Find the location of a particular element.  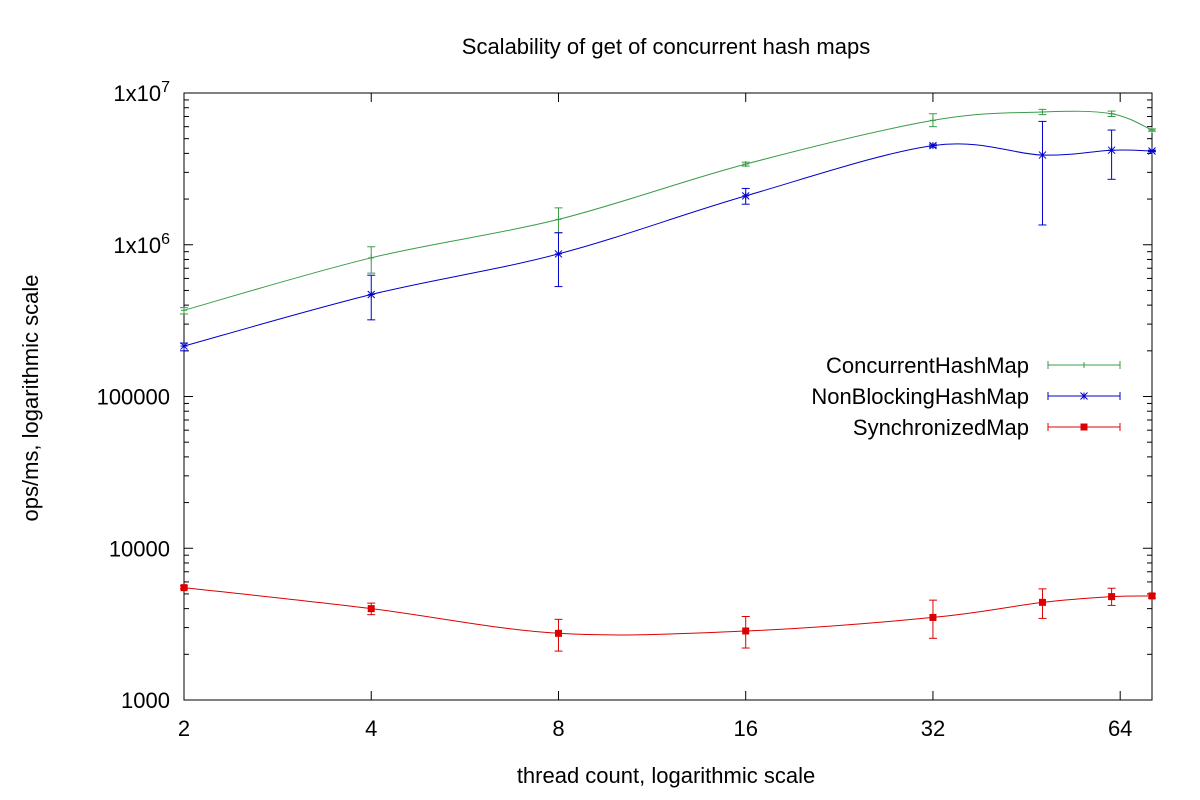

x-axis-label: thread count, logarithmic scale is located at coordinates (666, 775).